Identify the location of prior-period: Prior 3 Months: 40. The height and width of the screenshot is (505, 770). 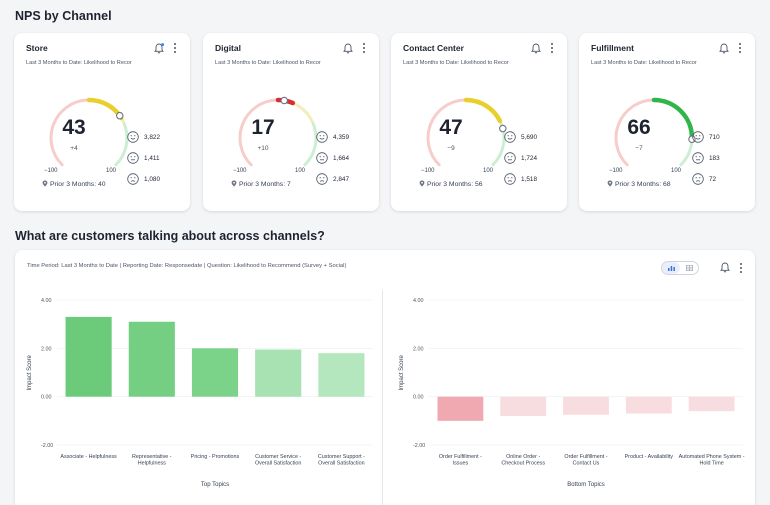
(74, 184).